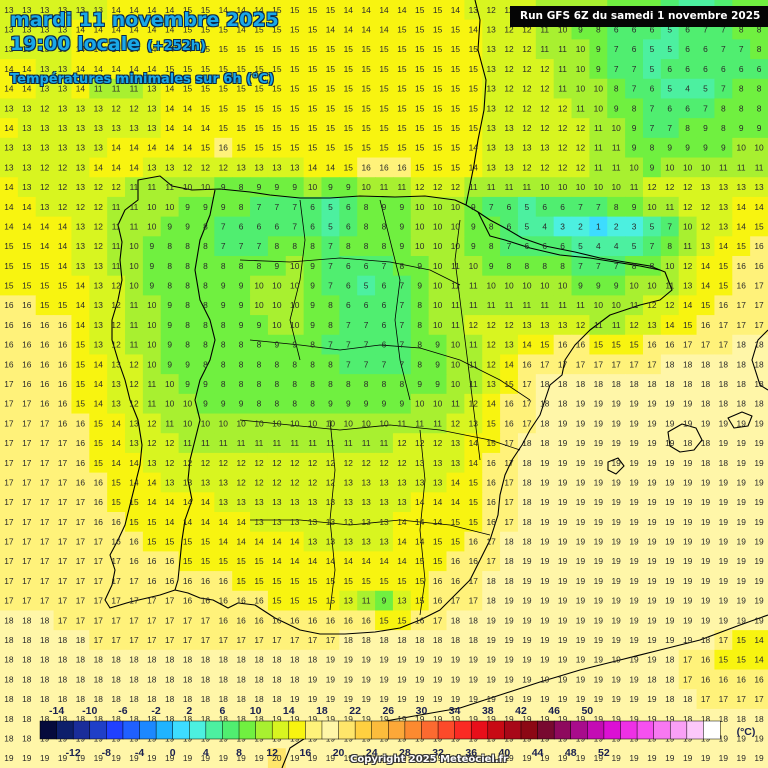 This screenshot has height=768, width=768. Describe the element at coordinates (188, 423) in the screenshot. I see `temperature-value: 10` at that location.